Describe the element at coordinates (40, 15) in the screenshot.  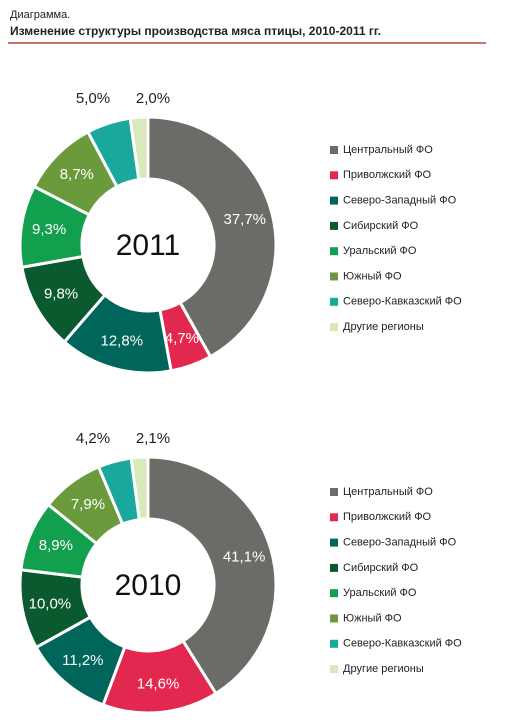
I see `header-title: Диаграмма.` at that location.